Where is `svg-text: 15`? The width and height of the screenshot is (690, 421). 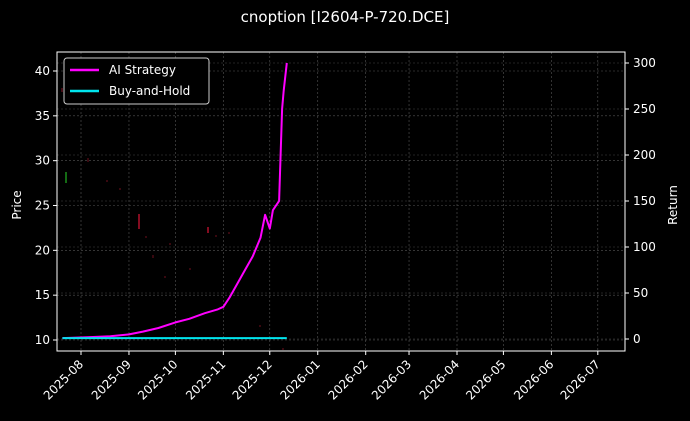 svg-text: 15 is located at coordinates (42, 295).